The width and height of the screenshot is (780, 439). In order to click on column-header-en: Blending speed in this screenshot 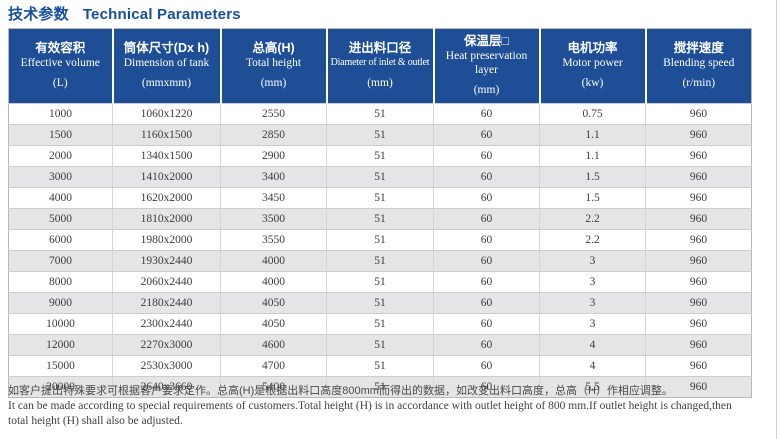, I will do `click(699, 63)`.